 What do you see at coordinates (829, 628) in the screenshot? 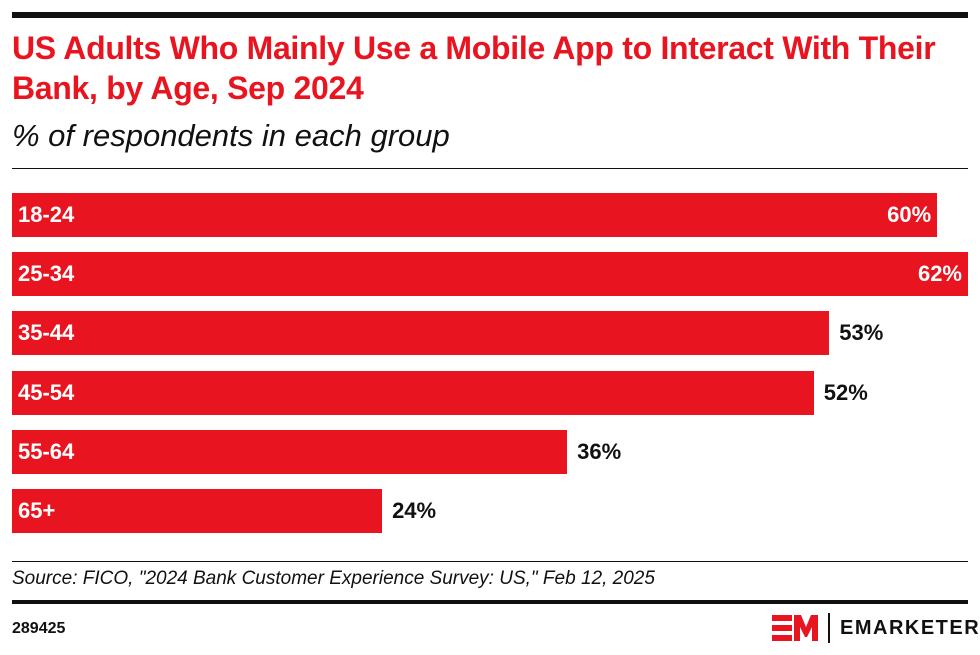
I see `logo-separator` at bounding box center [829, 628].